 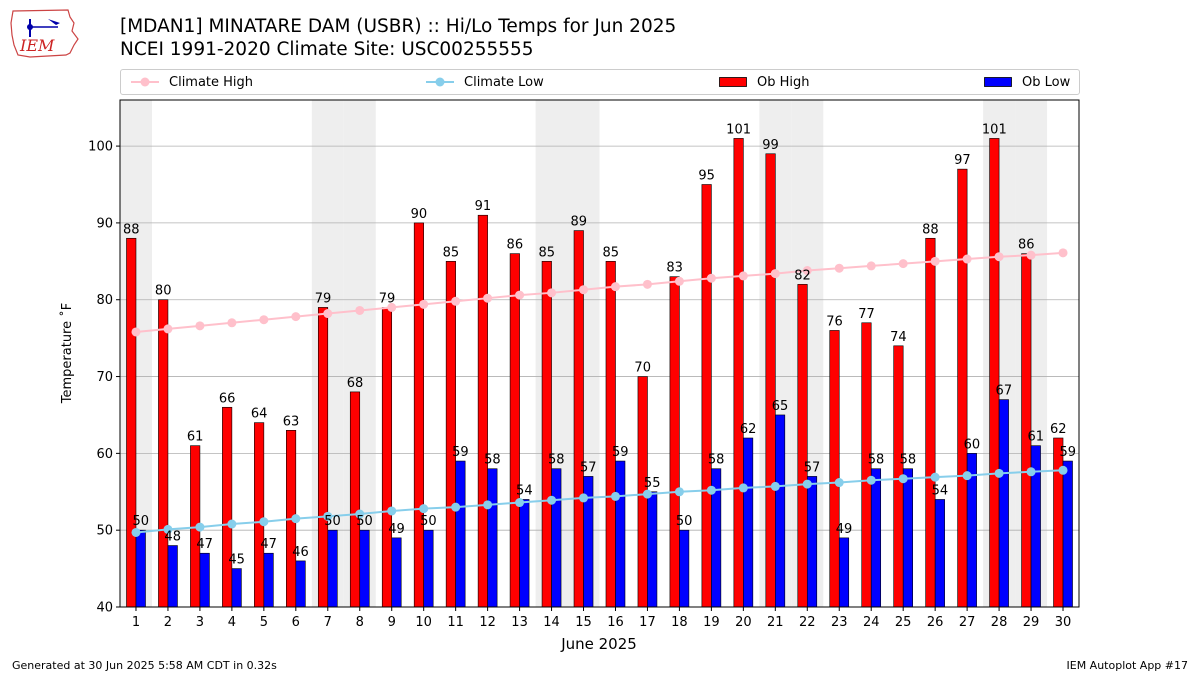 What do you see at coordinates (674, 268) in the screenshot?
I see `ob-high-label-18: 83` at bounding box center [674, 268].